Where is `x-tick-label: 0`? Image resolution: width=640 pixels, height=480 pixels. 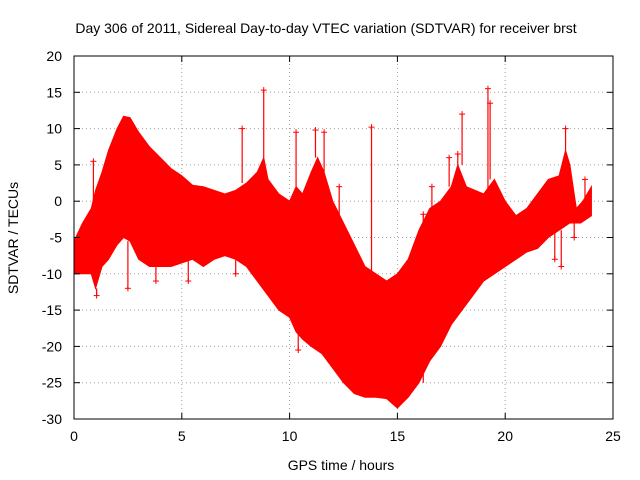
x-tick-label: 0 is located at coordinates (74, 436).